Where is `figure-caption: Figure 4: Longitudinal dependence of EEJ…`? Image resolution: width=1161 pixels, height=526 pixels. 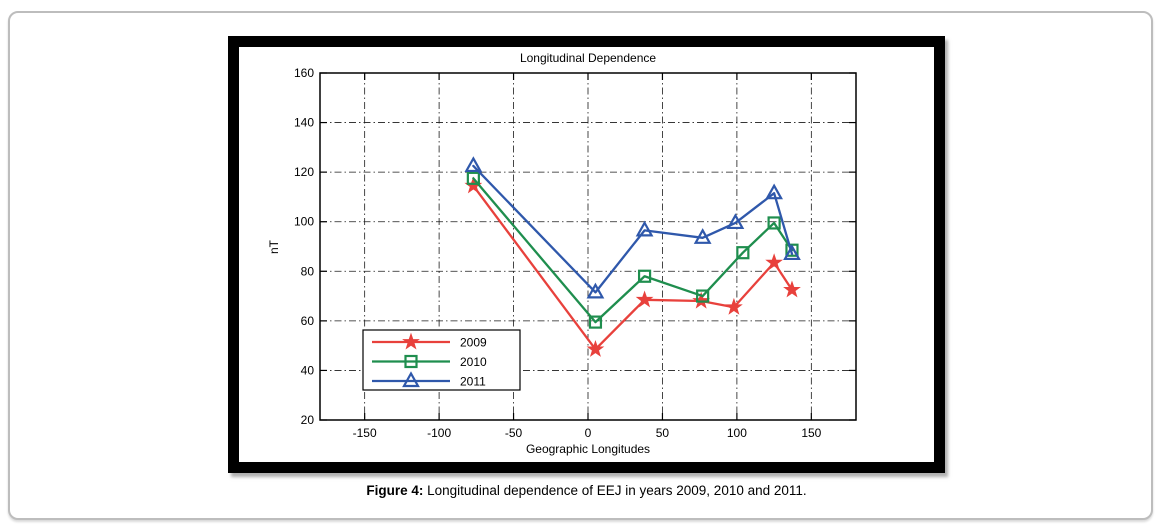
figure-caption: Figure 4: Longitudinal dependence of EEJ… is located at coordinates (586, 491).